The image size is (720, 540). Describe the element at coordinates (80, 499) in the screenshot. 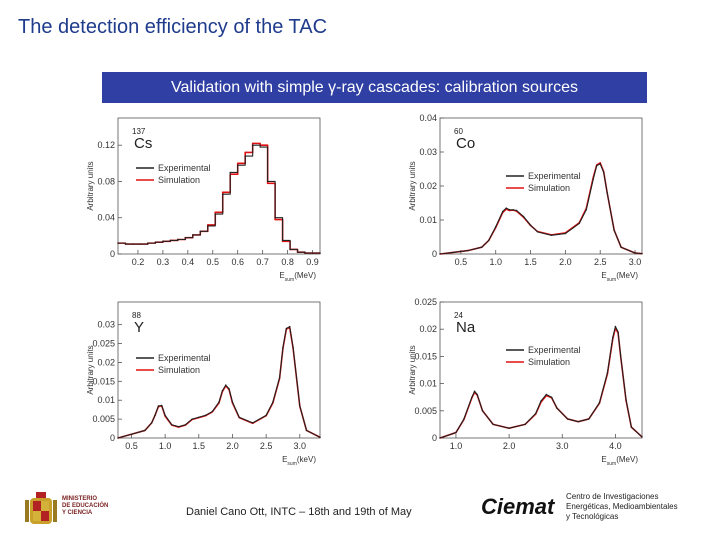

I see `ministry-line-1: MINISTERIO` at that location.